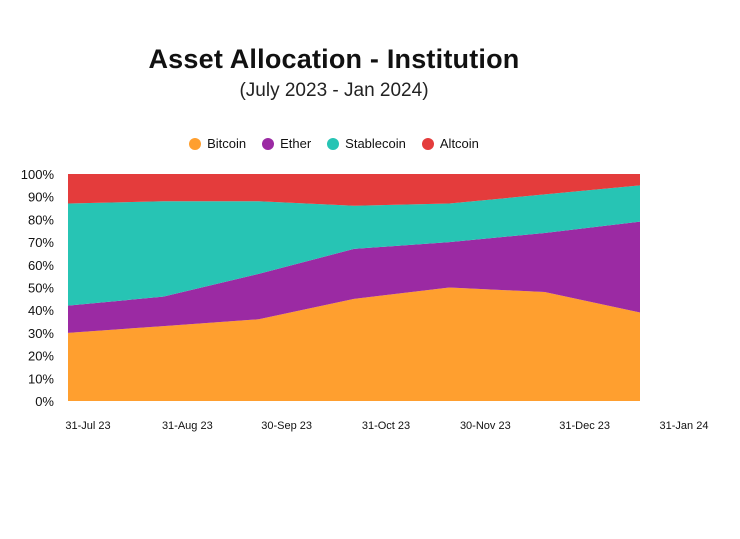  I want to click on legend: Bitcoin Ether Stablecoin Altcoin, so click(334, 143).